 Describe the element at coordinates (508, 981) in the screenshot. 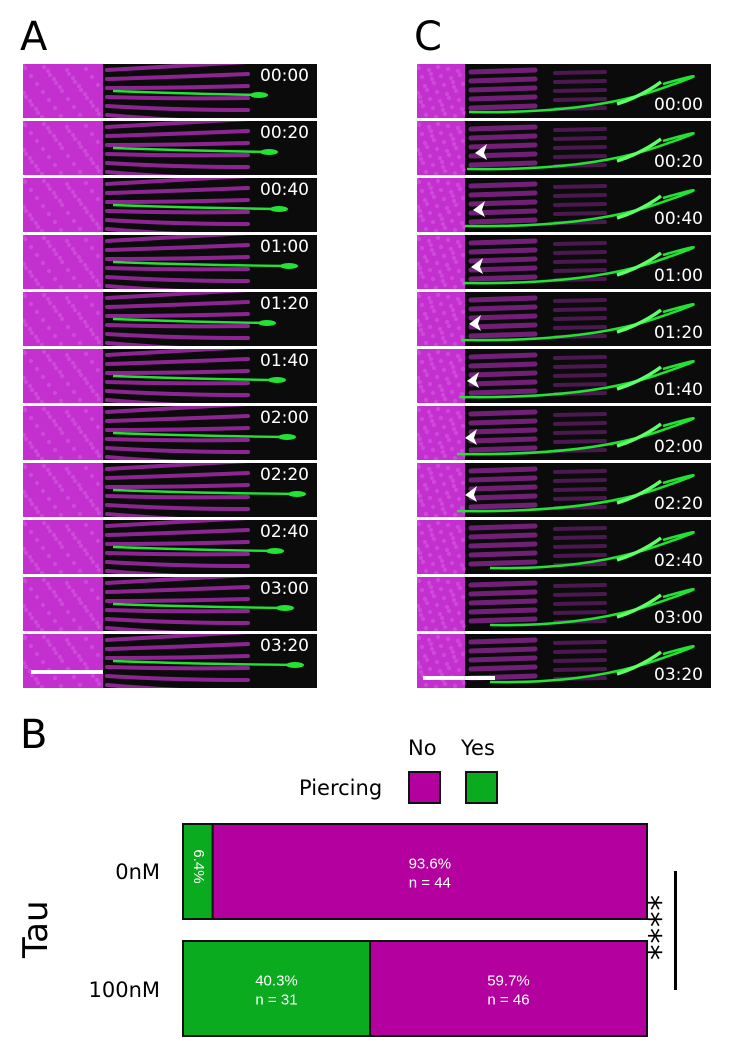

I see `data-label-no-pct: 59.7%` at that location.